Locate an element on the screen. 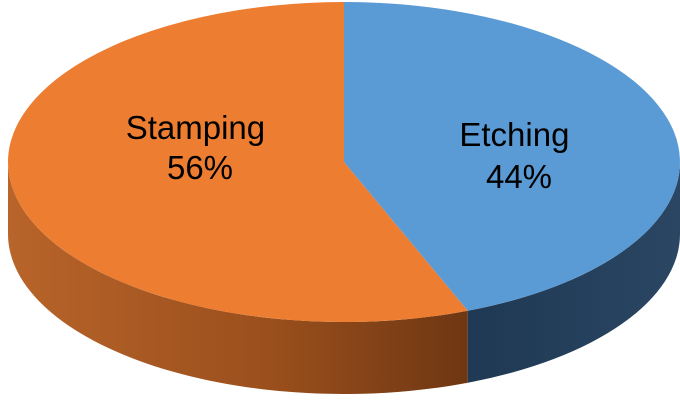 The width and height of the screenshot is (680, 400). slice-value-stamping: 56% is located at coordinates (200, 167).